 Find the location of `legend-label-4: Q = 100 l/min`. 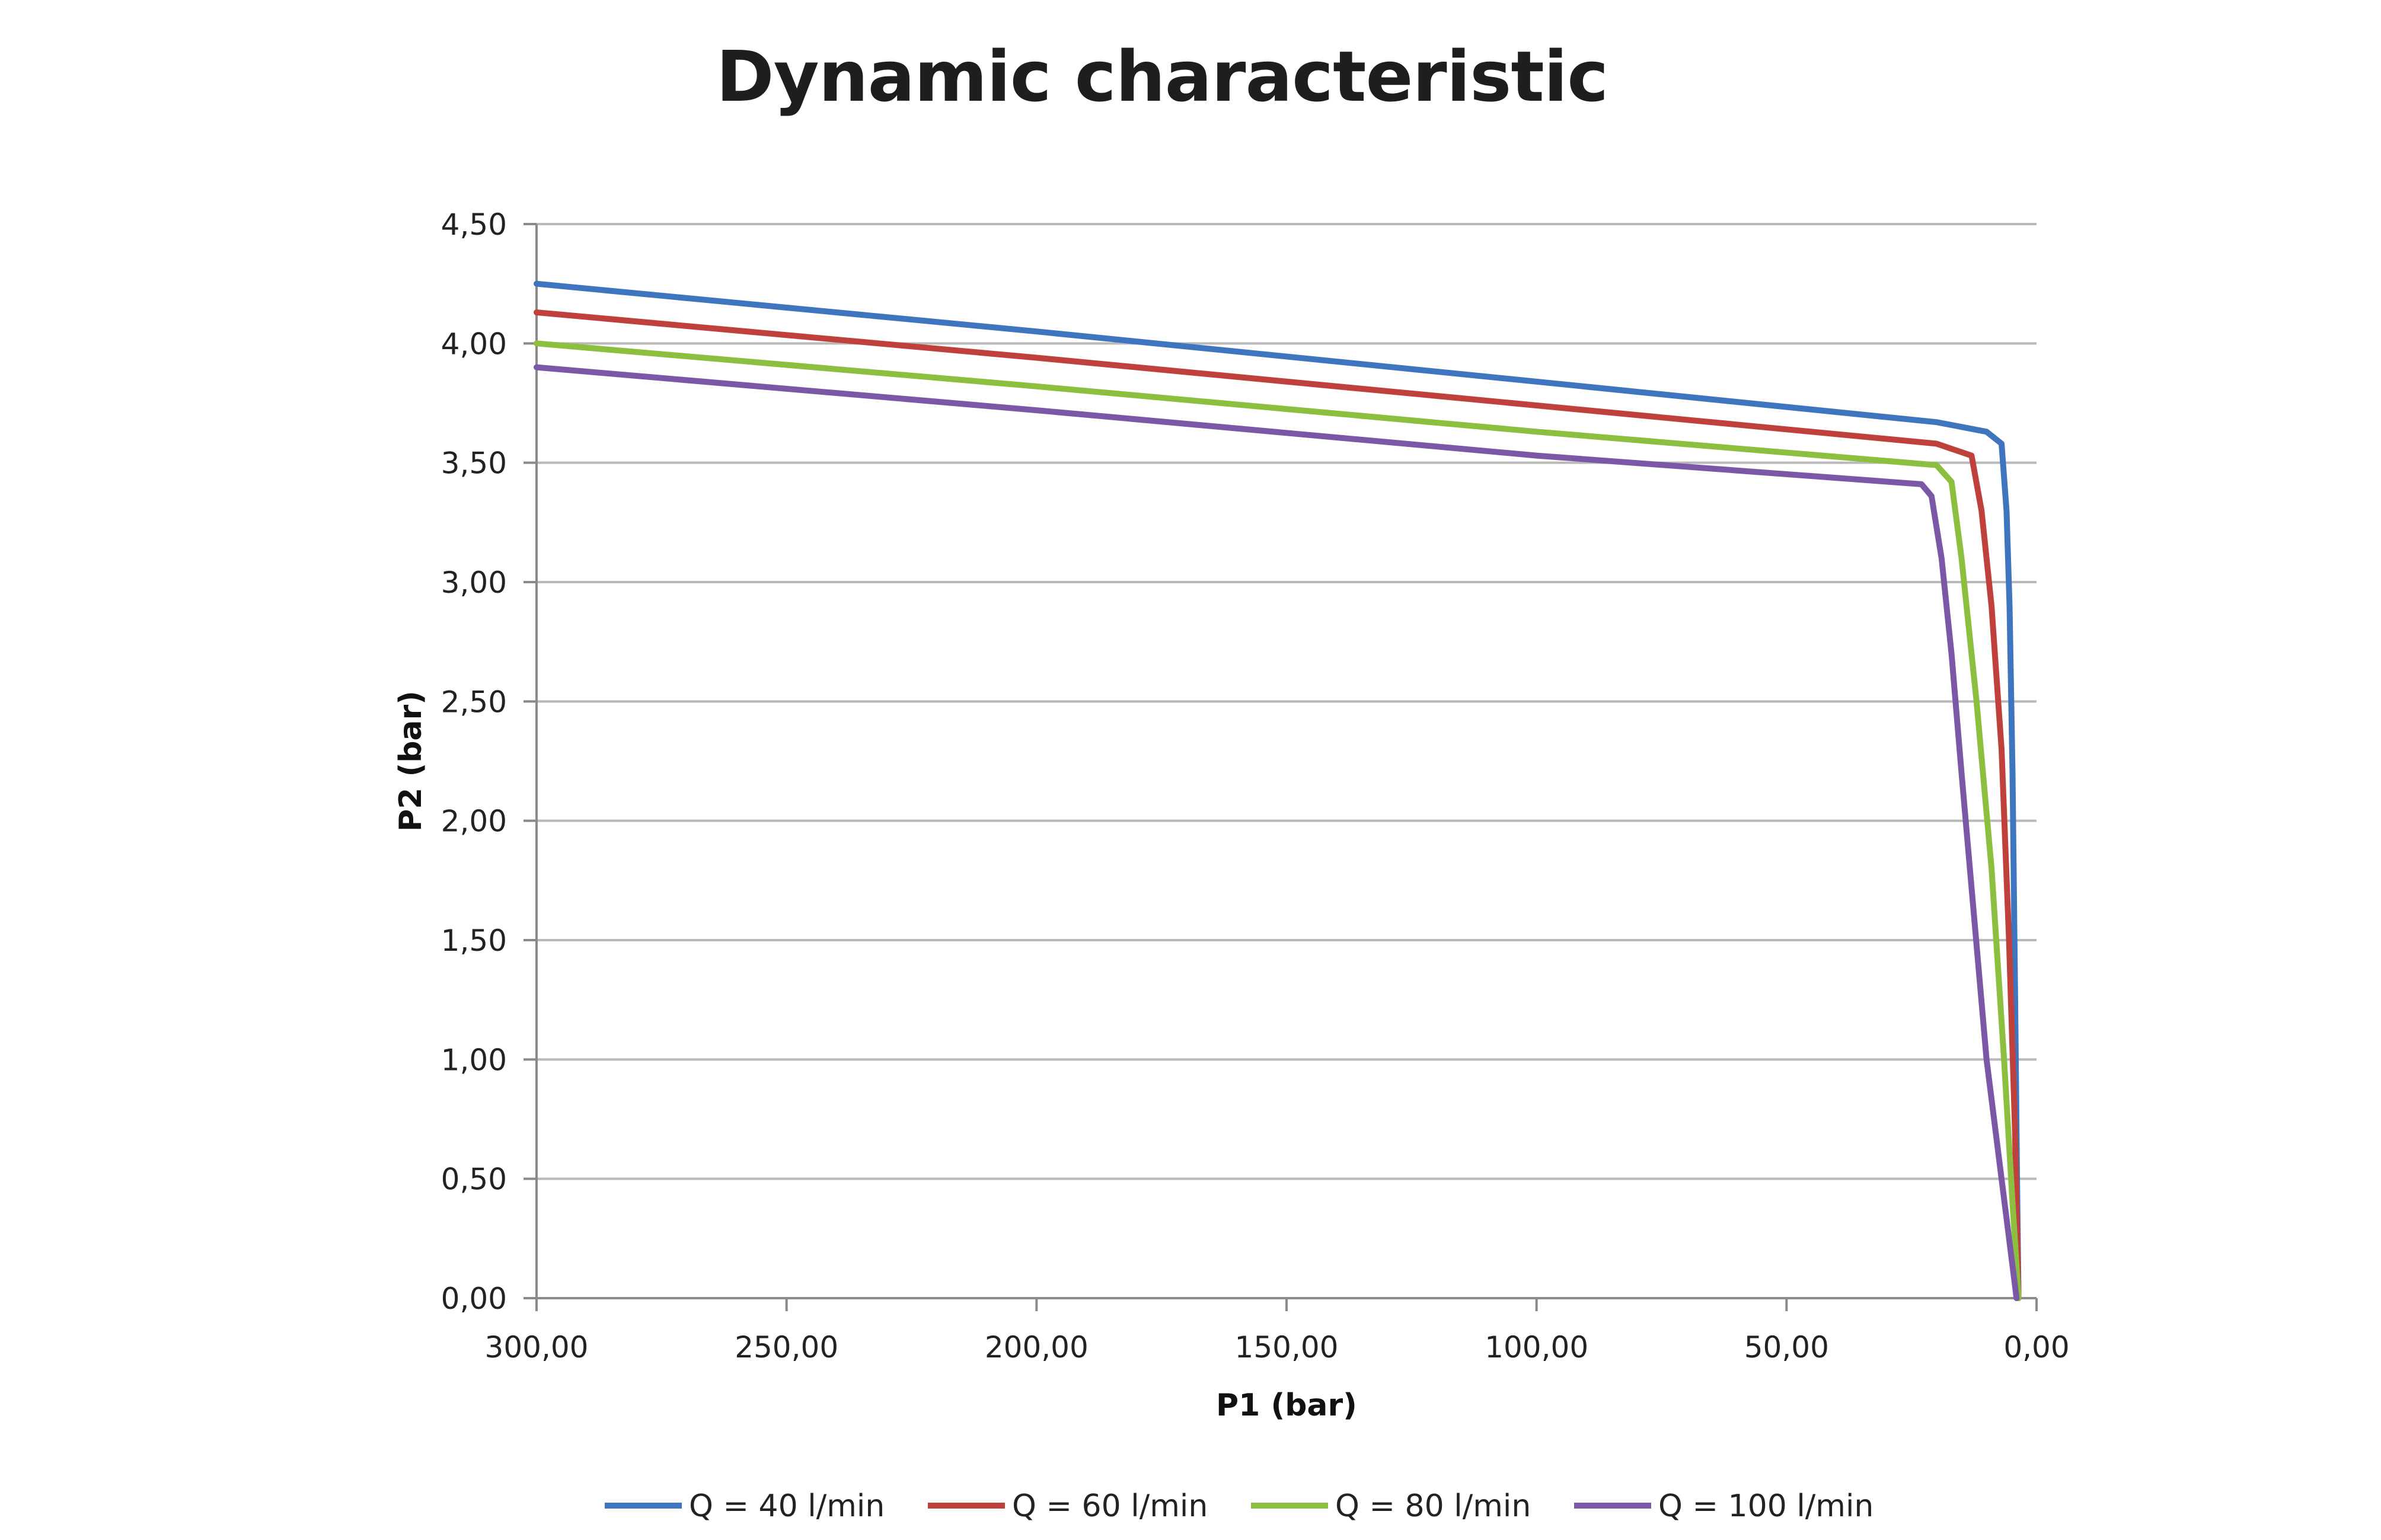

legend-label-4: Q = 100 l/min is located at coordinates (1765, 1506).